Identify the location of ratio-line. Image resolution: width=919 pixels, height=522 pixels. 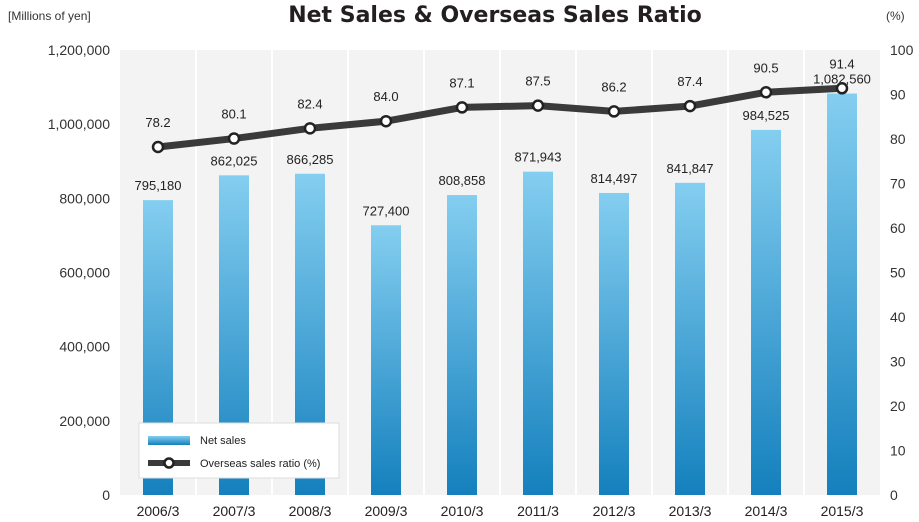
(500, 118).